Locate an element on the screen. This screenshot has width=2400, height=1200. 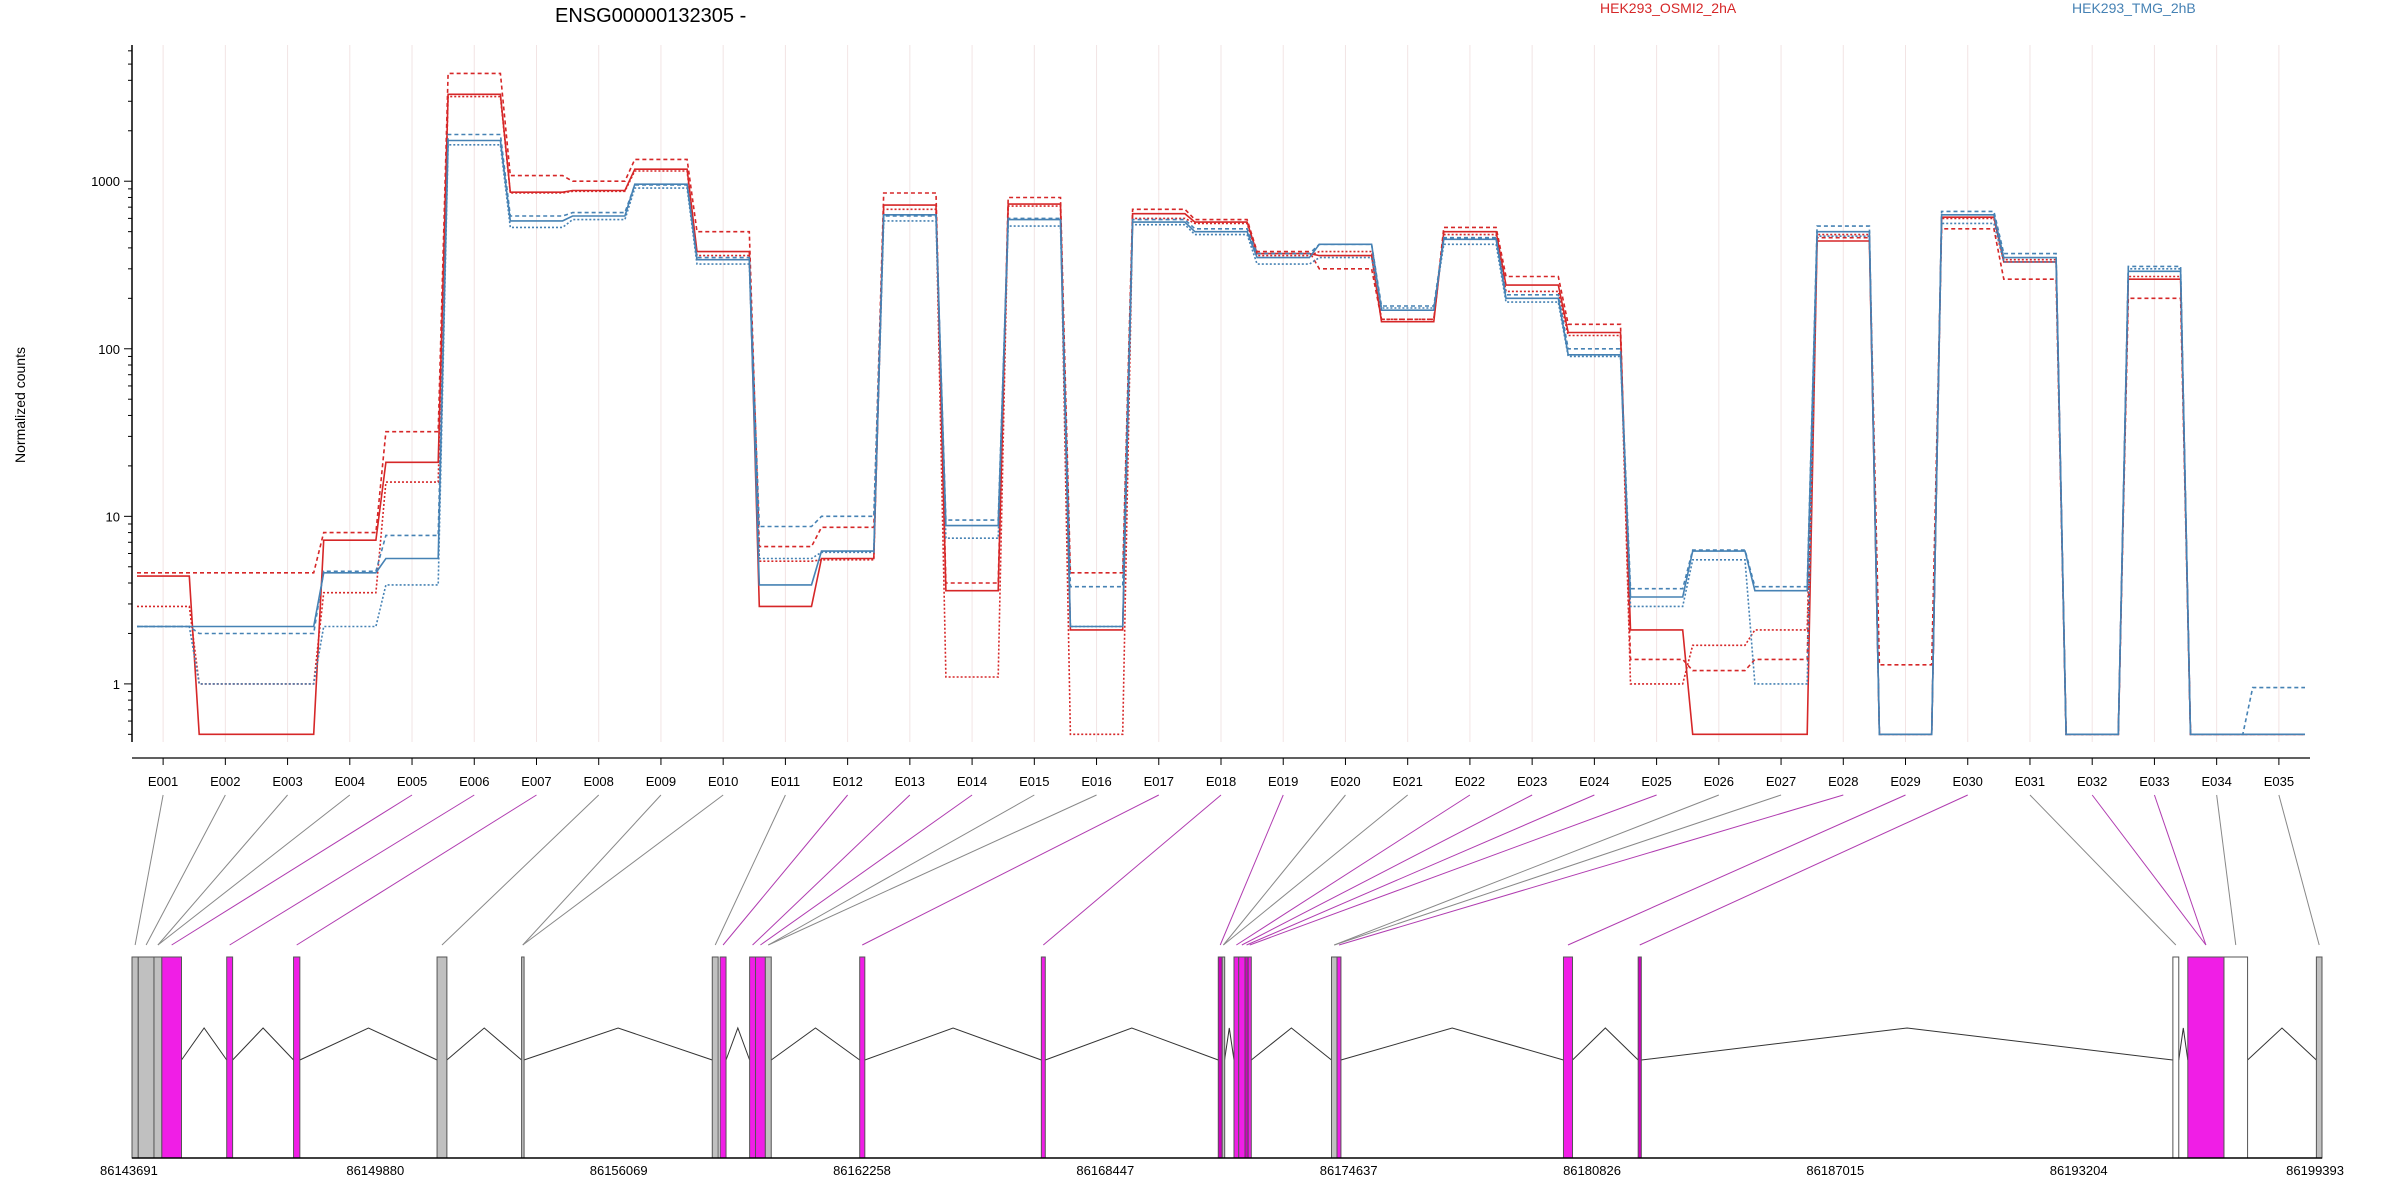
exon-box-e019 is located at coordinates (1242, 1057).